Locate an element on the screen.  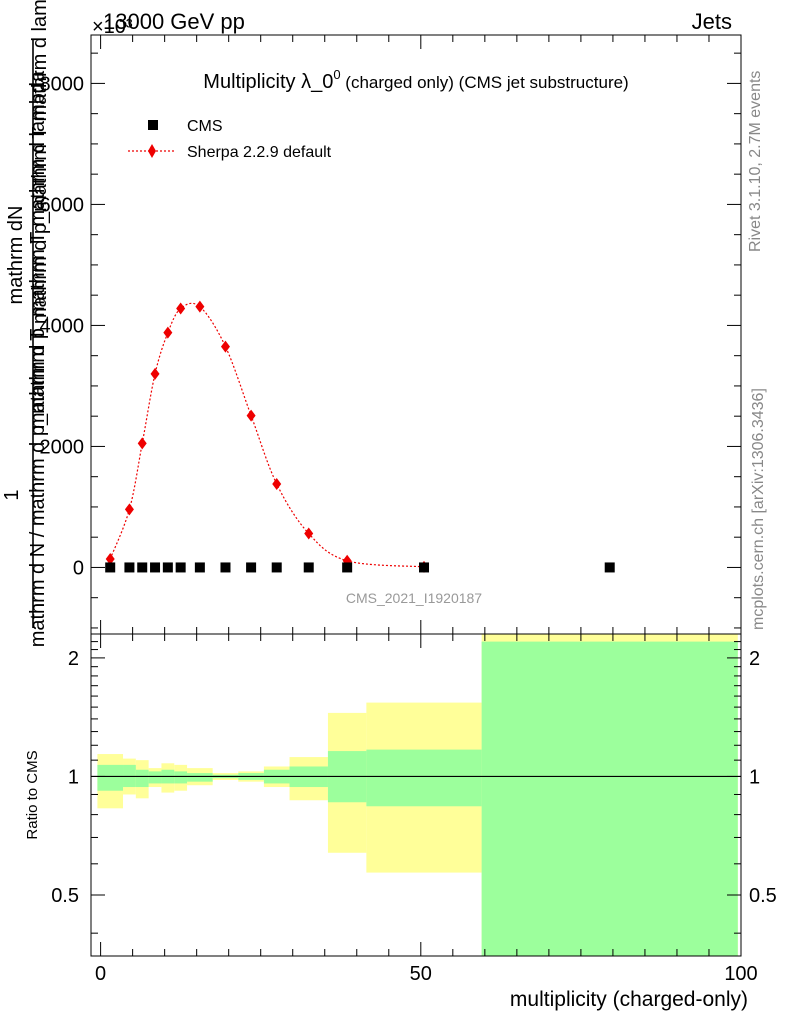
events-label: Rivet 3.1.10, 2.7M events is located at coordinates (755, 161).